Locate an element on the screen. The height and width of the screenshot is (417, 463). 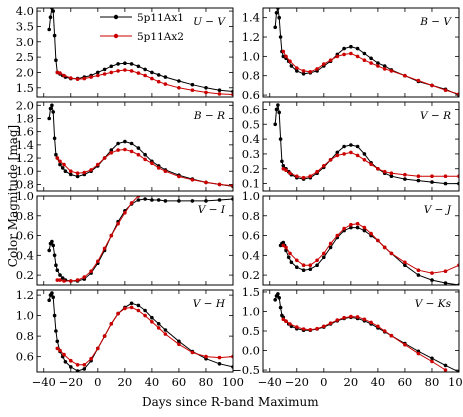
y-axis-label: Color Magnitude [mag] is located at coordinates (13, 196).